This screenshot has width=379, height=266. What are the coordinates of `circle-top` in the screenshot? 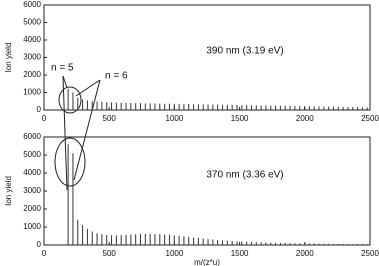 It's located at (70, 100).